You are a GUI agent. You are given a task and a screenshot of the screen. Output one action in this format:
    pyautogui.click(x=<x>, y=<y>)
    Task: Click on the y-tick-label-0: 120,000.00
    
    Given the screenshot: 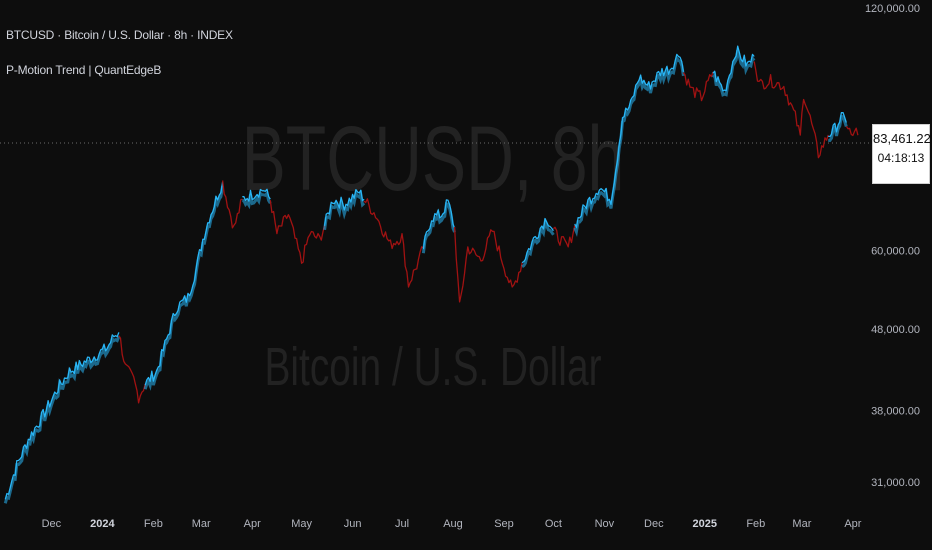 What is the action you would take?
    pyautogui.click(x=892, y=9)
    